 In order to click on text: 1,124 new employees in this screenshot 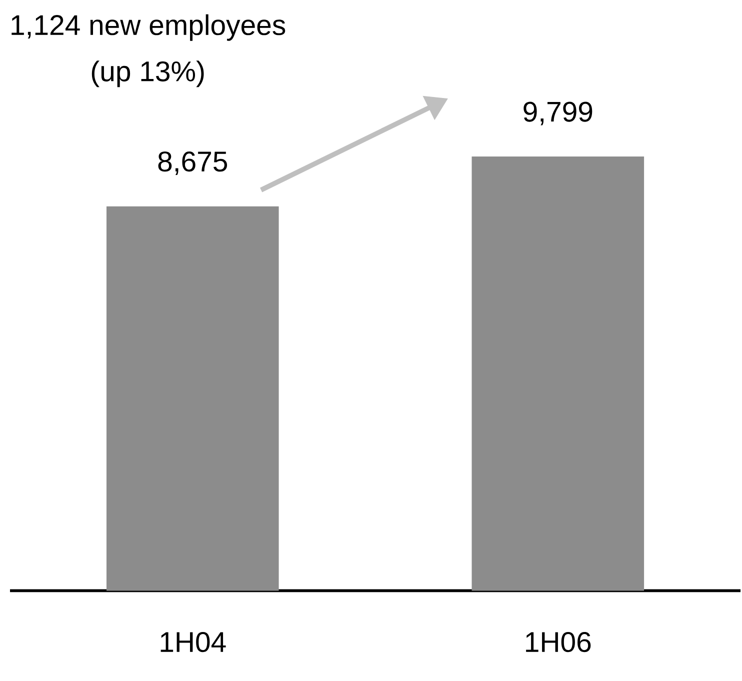, I will do `click(149, 27)`.